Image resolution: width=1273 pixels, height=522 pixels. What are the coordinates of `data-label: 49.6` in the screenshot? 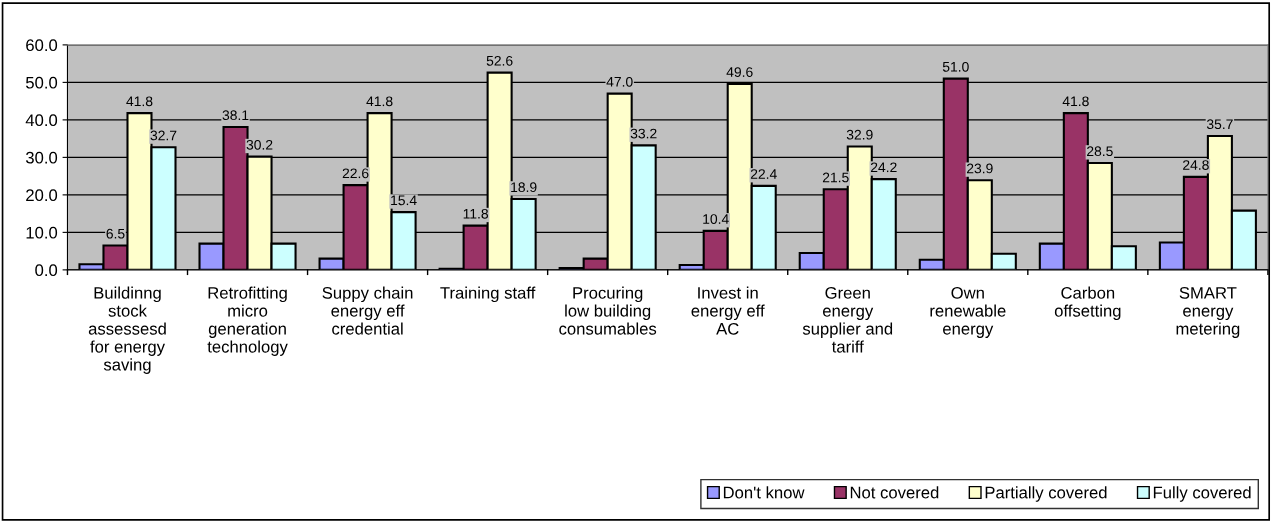 It's located at (739, 72).